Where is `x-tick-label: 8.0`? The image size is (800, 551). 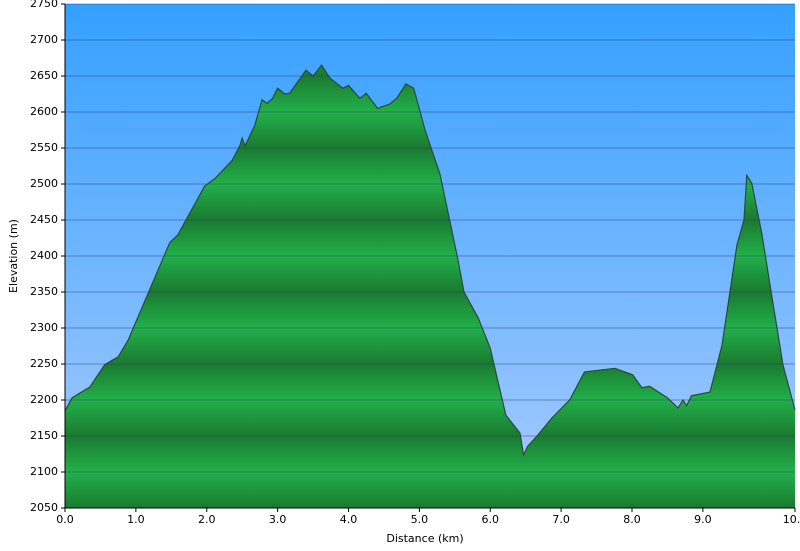 x-tick-label: 8.0 is located at coordinates (632, 519).